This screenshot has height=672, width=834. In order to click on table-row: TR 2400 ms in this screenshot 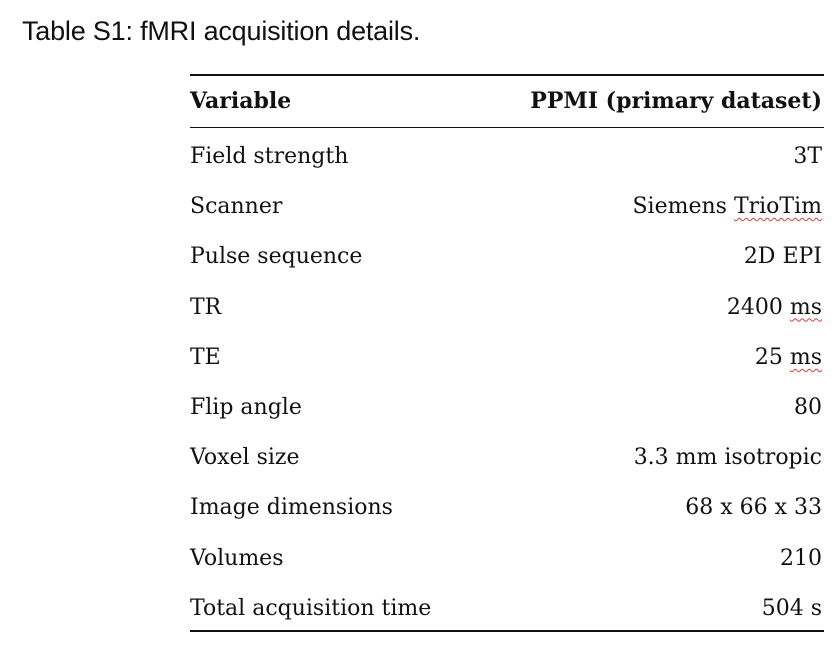, I will do `click(507, 308)`.